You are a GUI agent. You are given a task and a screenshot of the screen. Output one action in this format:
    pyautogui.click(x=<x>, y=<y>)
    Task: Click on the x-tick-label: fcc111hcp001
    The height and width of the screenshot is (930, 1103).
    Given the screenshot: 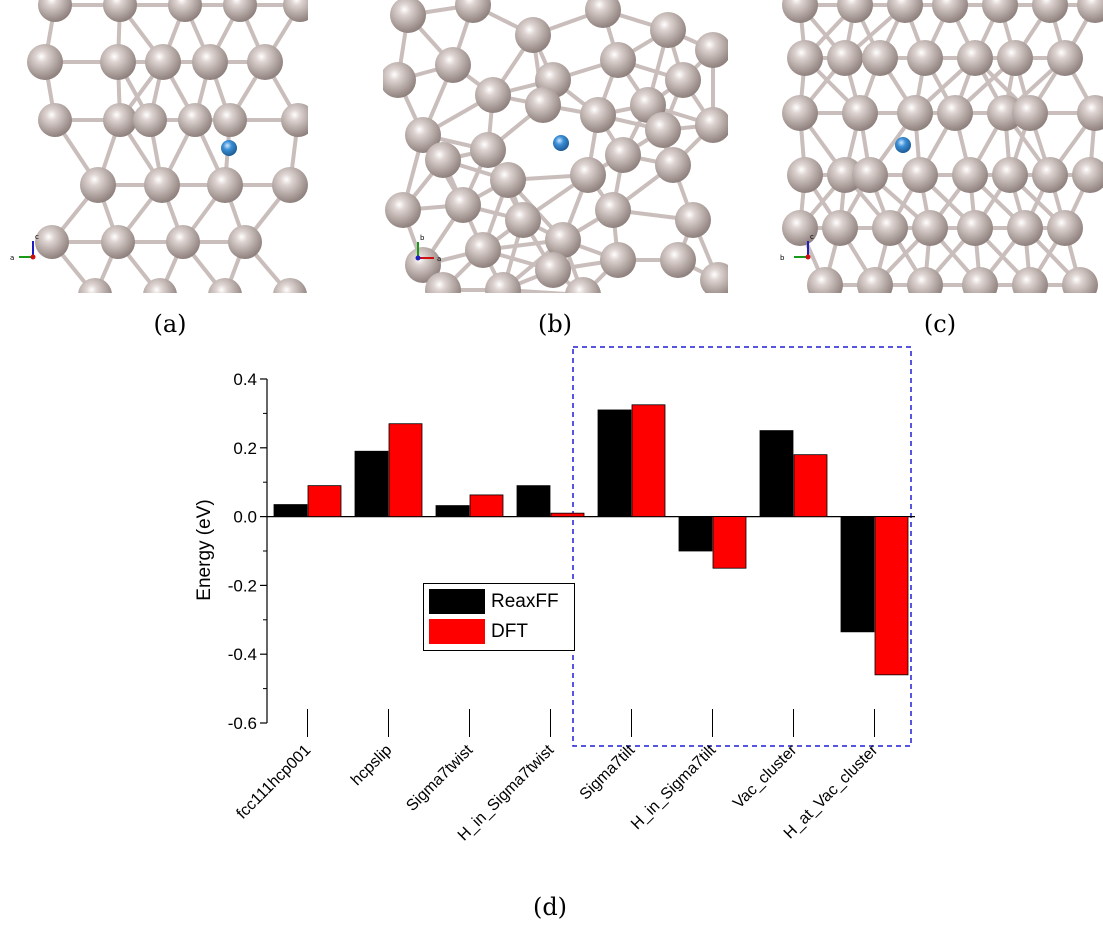 What is the action you would take?
    pyautogui.click(x=274, y=782)
    